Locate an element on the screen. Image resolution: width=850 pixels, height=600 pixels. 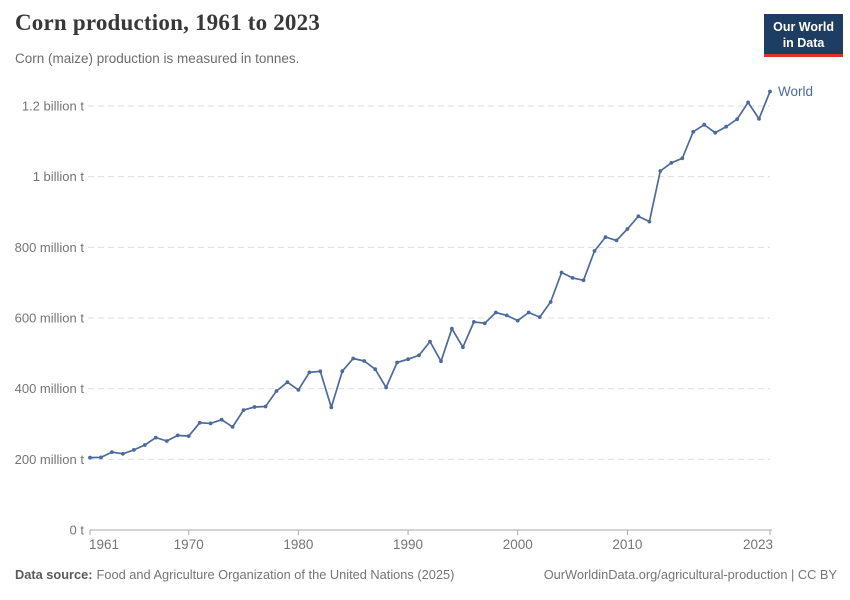
x-axis-label: 1990 is located at coordinates (408, 544).